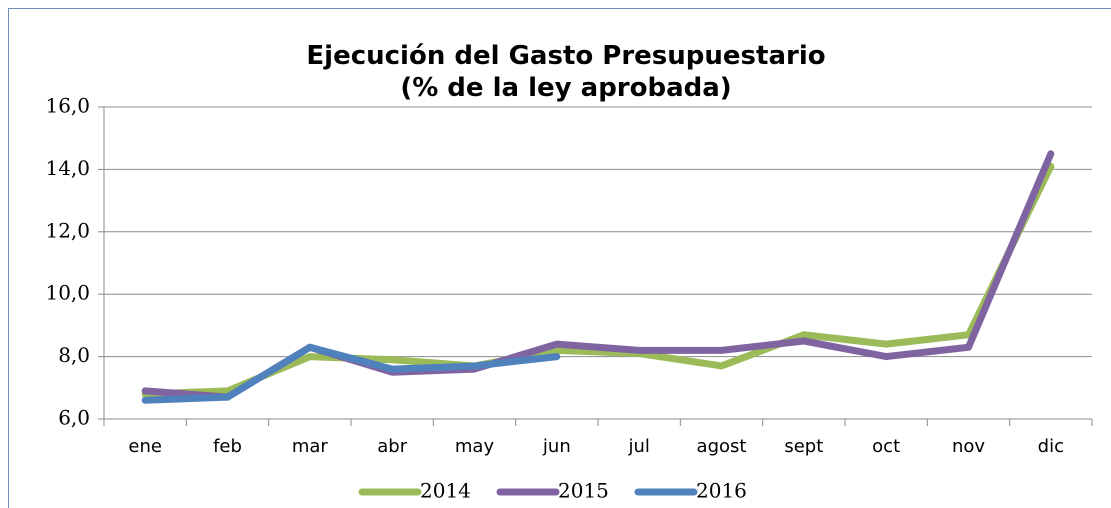 The image size is (1111, 508). I want to click on x-tick-label: jul, so click(638, 446).